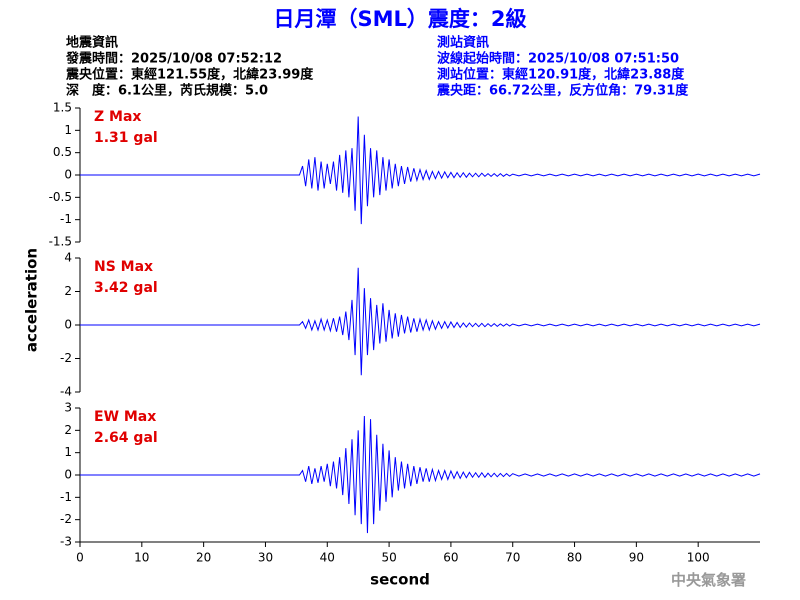 This screenshot has width=800, height=600. What do you see at coordinates (708, 580) in the screenshot?
I see `footer: 中央氣象署` at bounding box center [708, 580].